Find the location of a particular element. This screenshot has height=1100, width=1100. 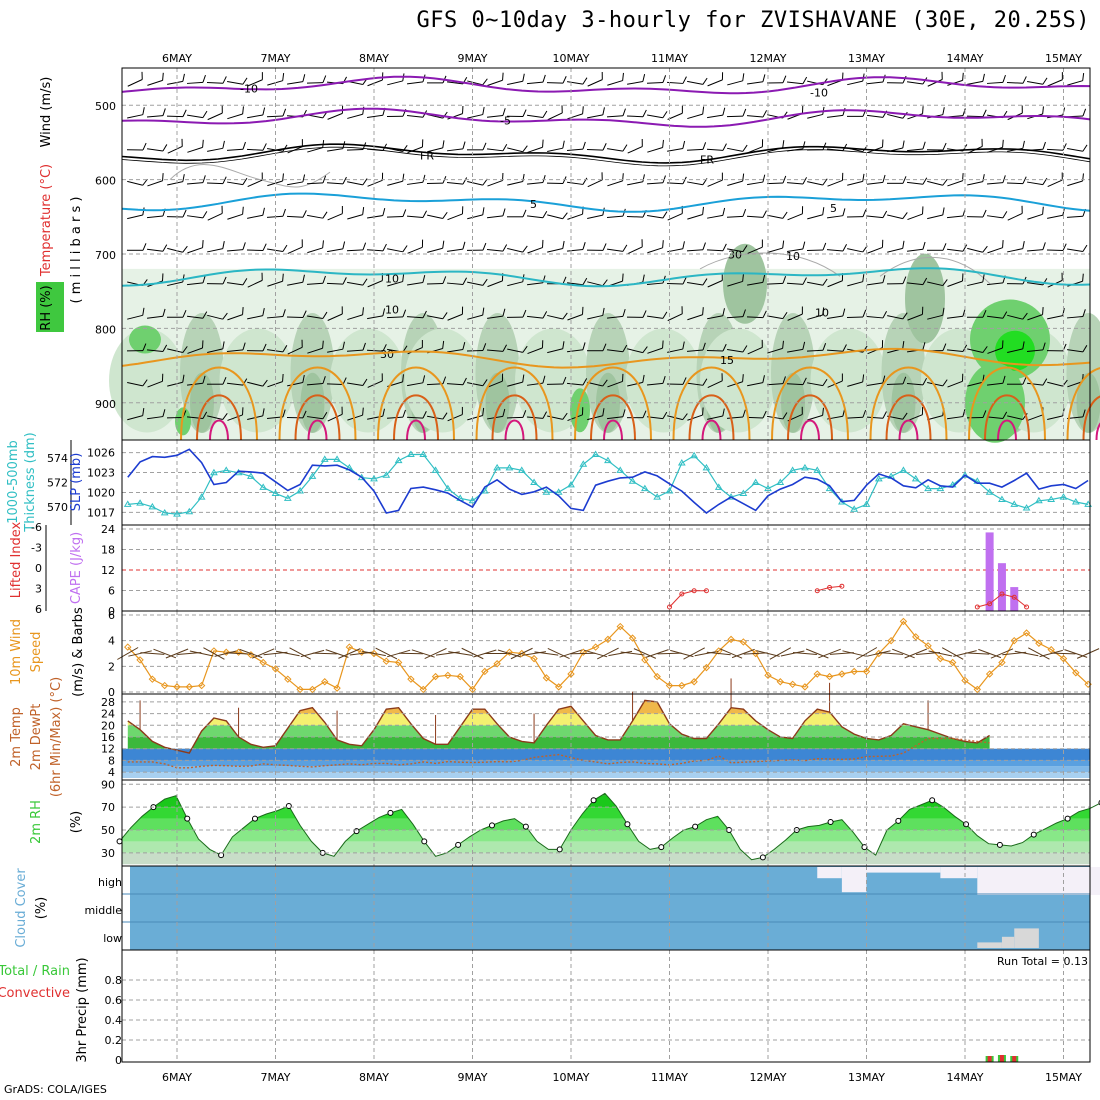

pressure-tick-label: 900 is located at coordinates (105, 404).